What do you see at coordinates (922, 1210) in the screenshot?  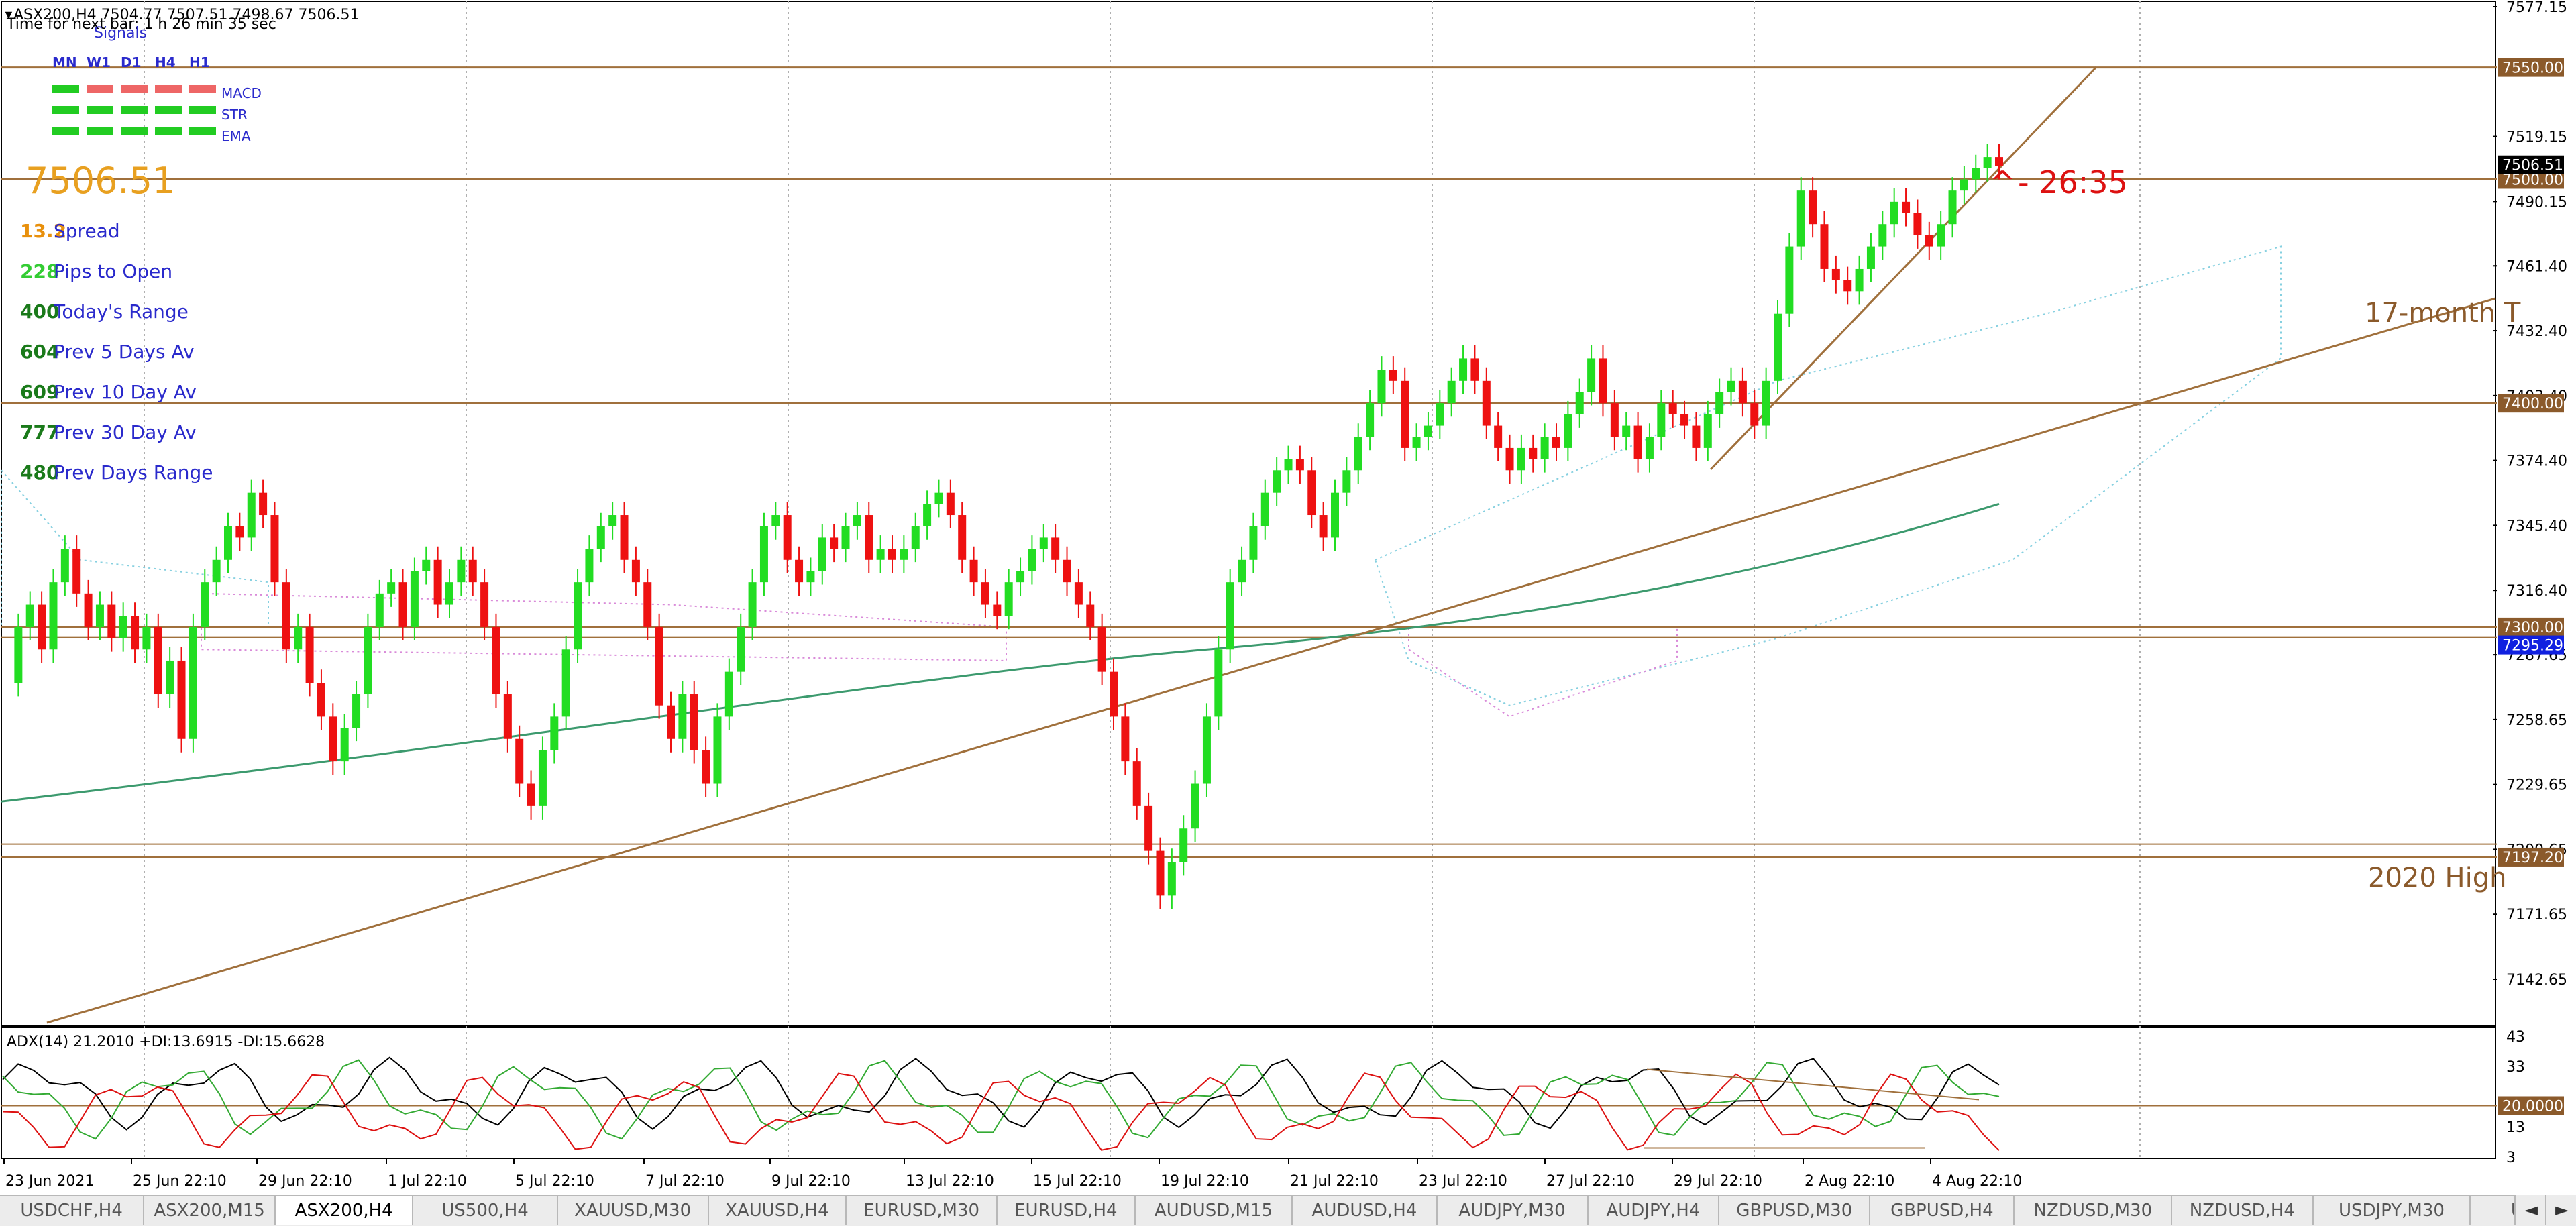 I see `tab-eurusd-m30: EURUSD,M30` at bounding box center [922, 1210].